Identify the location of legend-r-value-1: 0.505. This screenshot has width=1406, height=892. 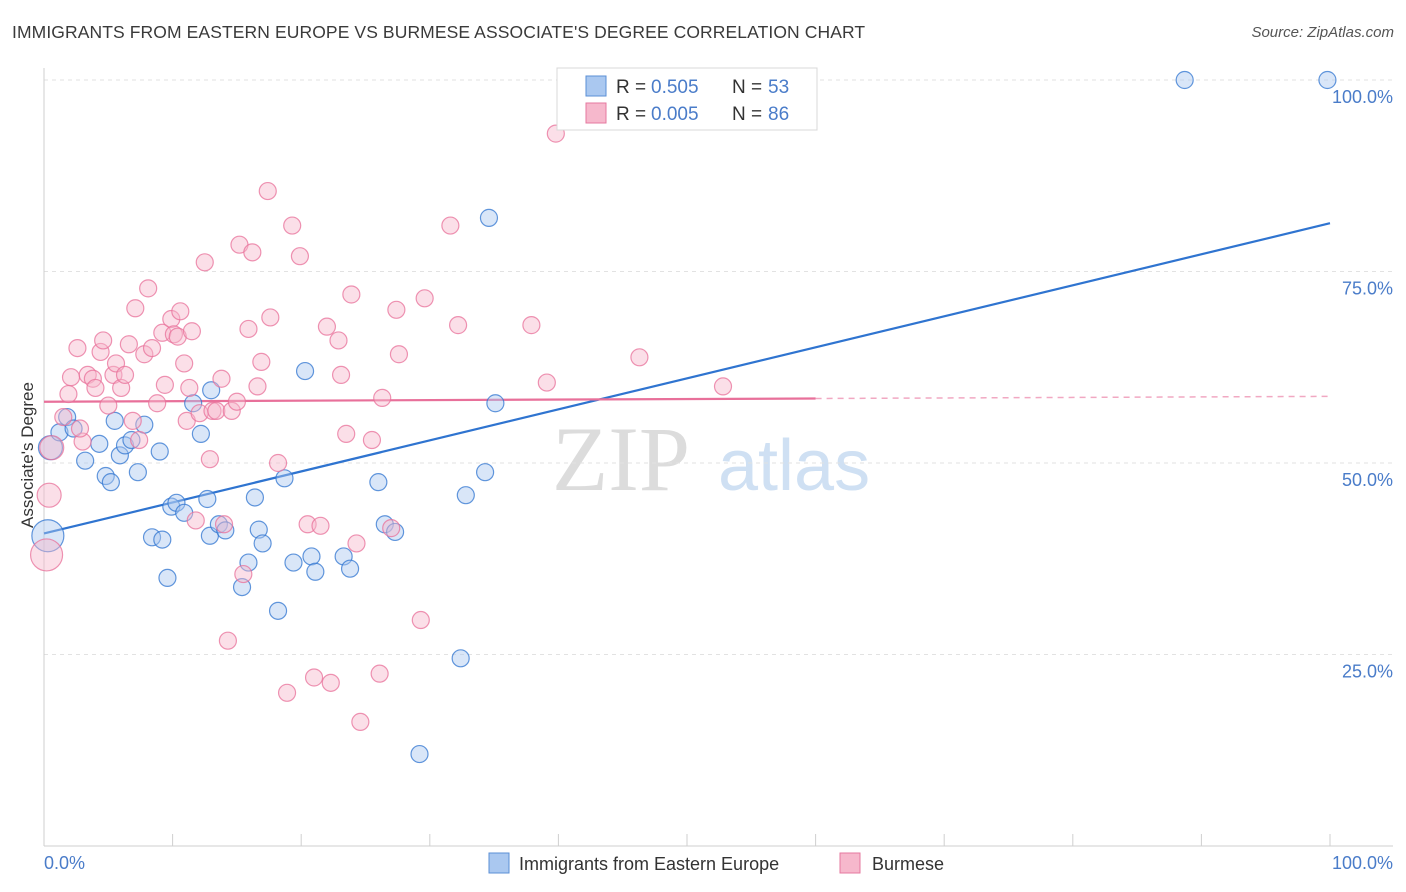
(675, 87).